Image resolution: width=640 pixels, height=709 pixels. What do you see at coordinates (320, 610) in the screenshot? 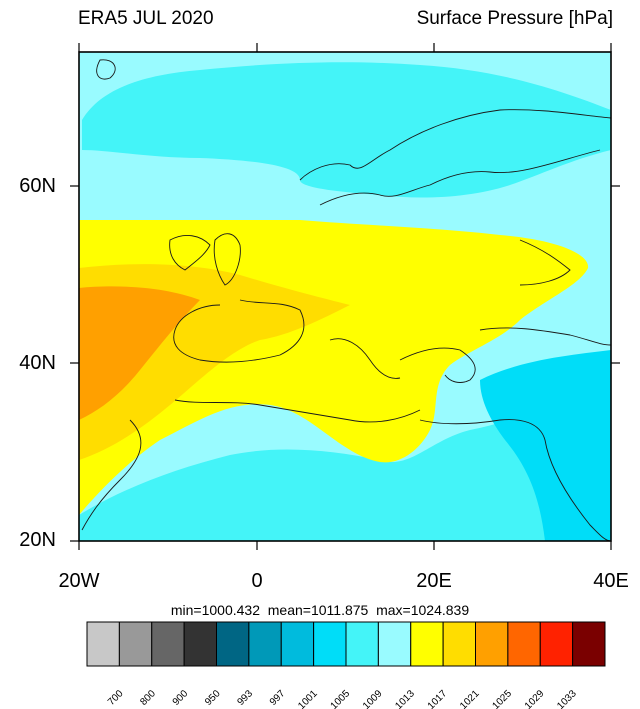
I see `stats-text: min=1000.432 mean=1011.875 max=1024.839` at bounding box center [320, 610].